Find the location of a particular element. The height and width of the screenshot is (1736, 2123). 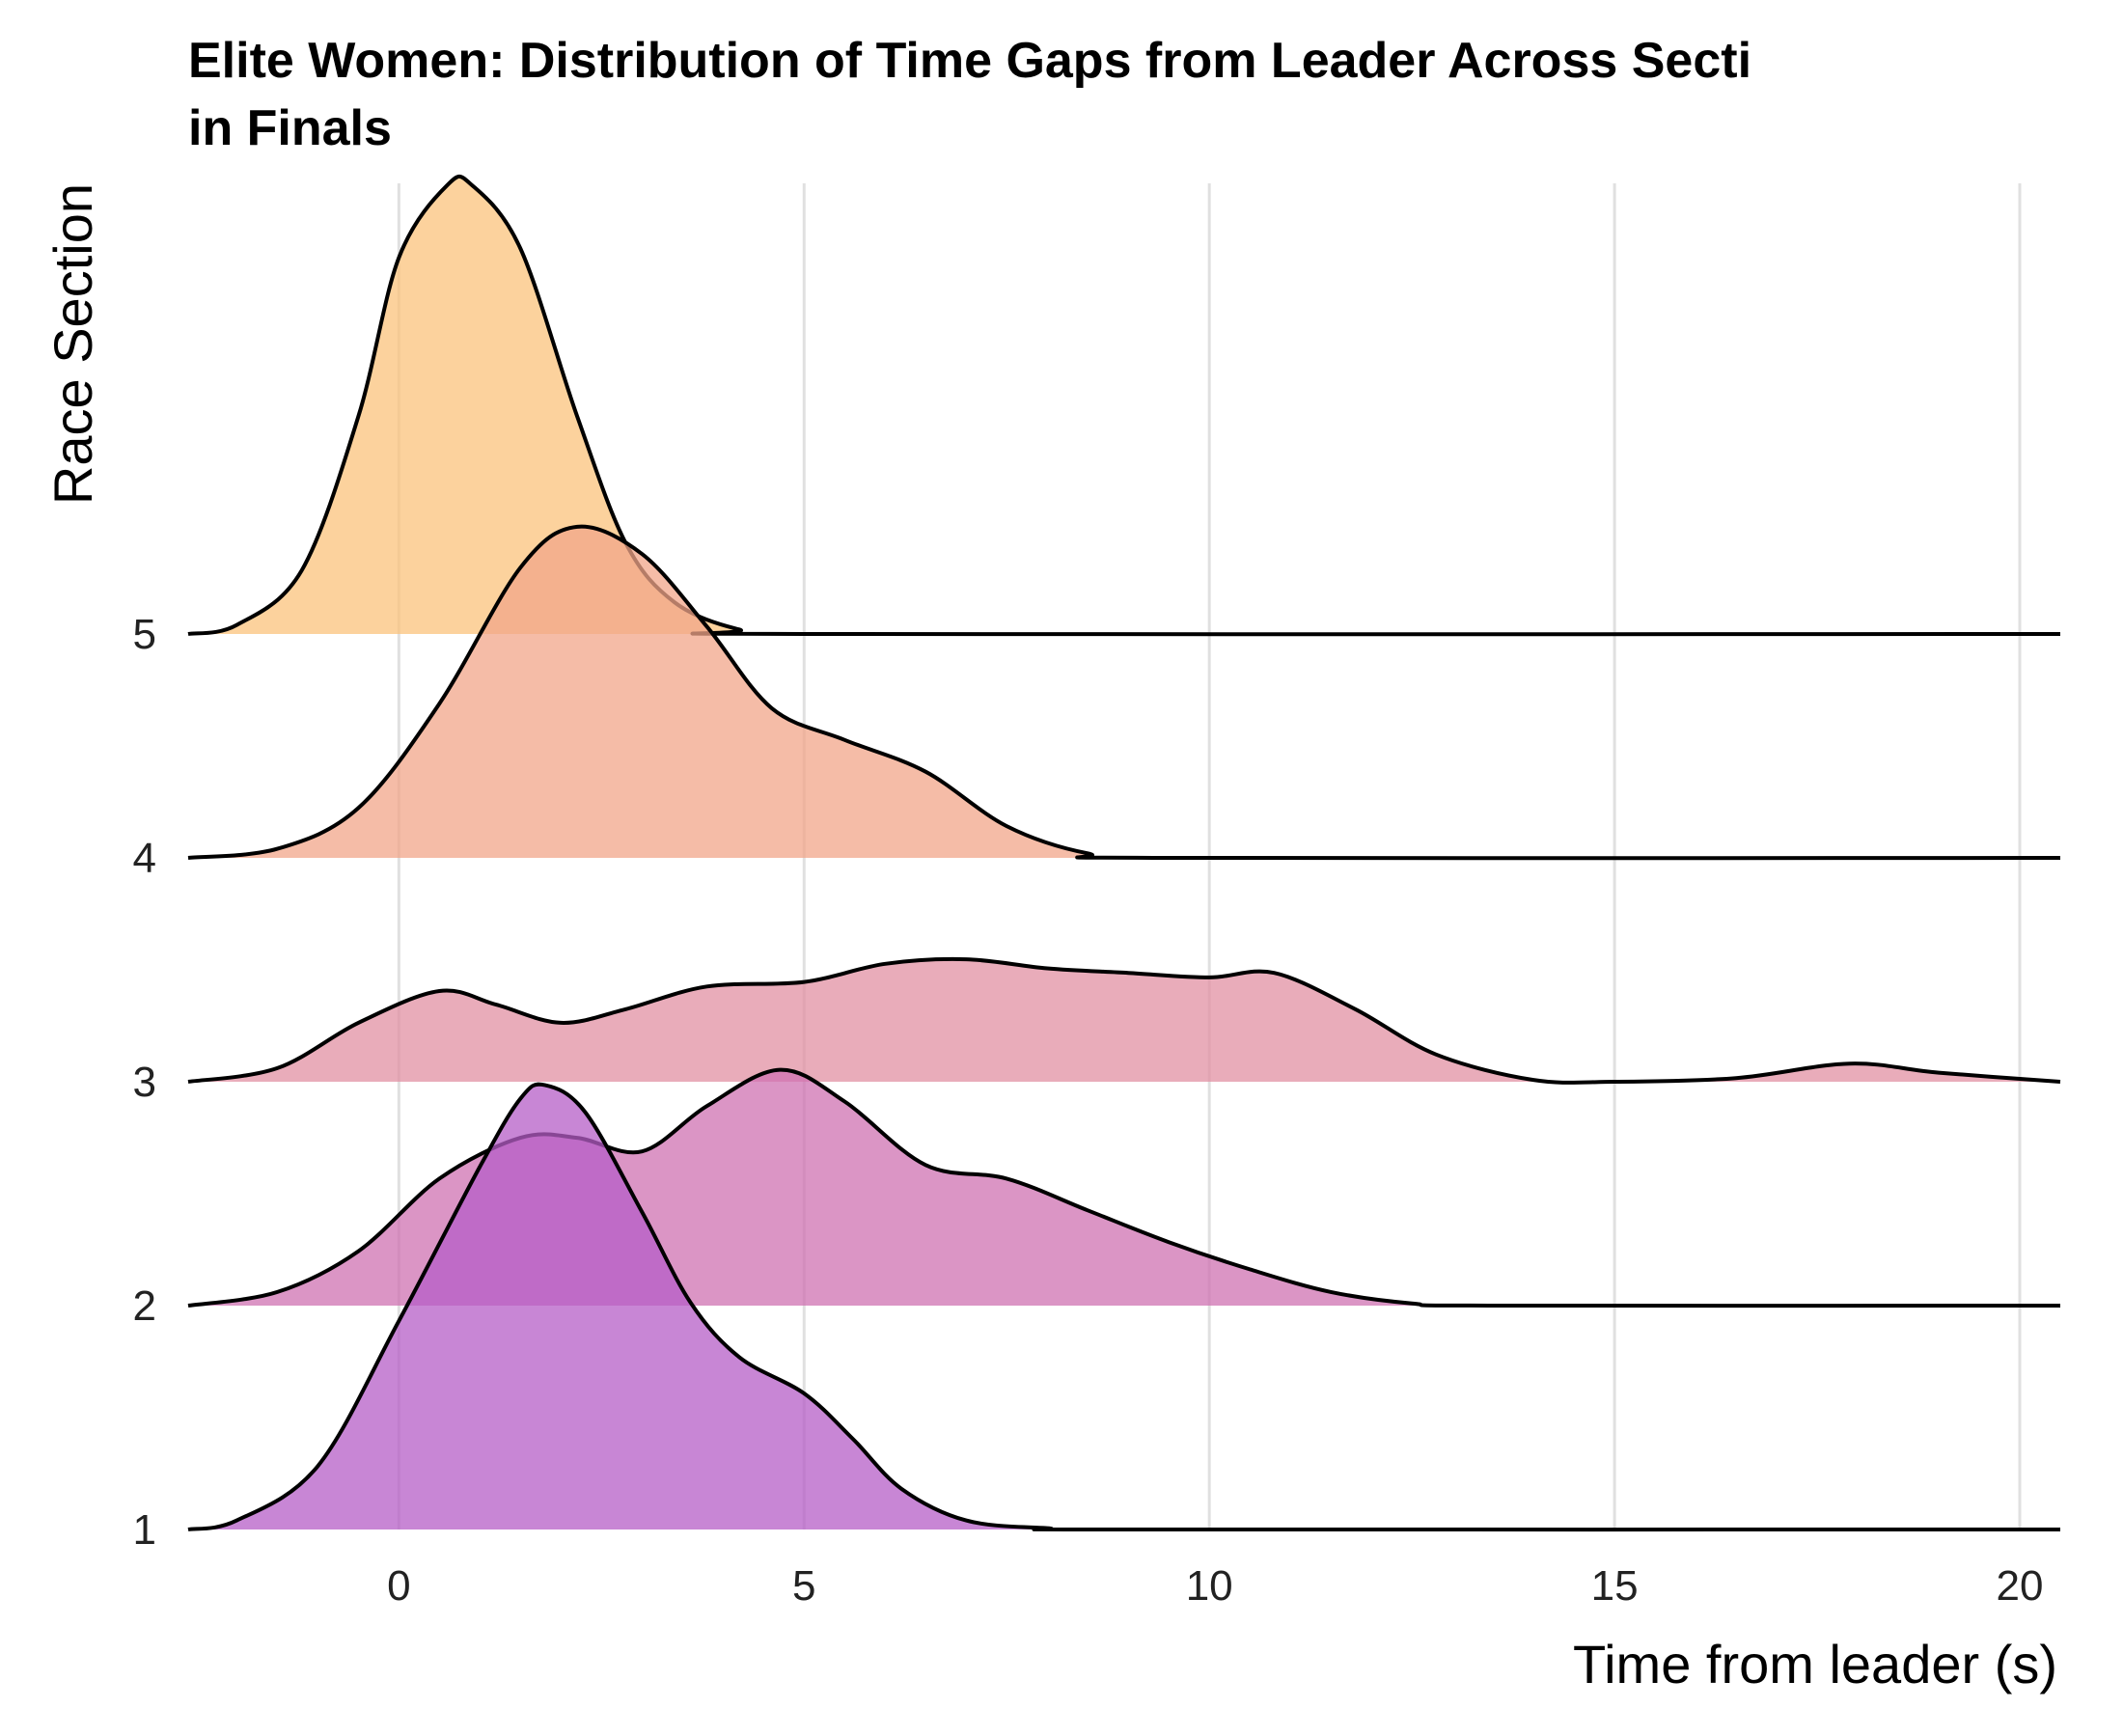

y-axis-ticks: 5 4 3 2 1 is located at coordinates (144, 1083).